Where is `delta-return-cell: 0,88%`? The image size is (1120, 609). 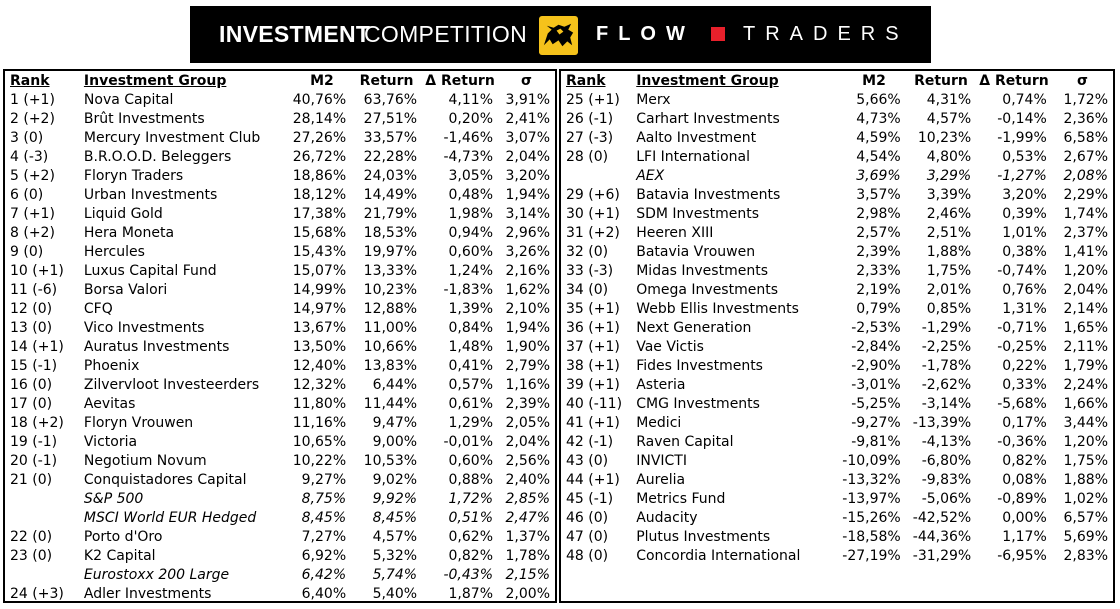 delta-return-cell: 0,88% is located at coordinates (470, 480).